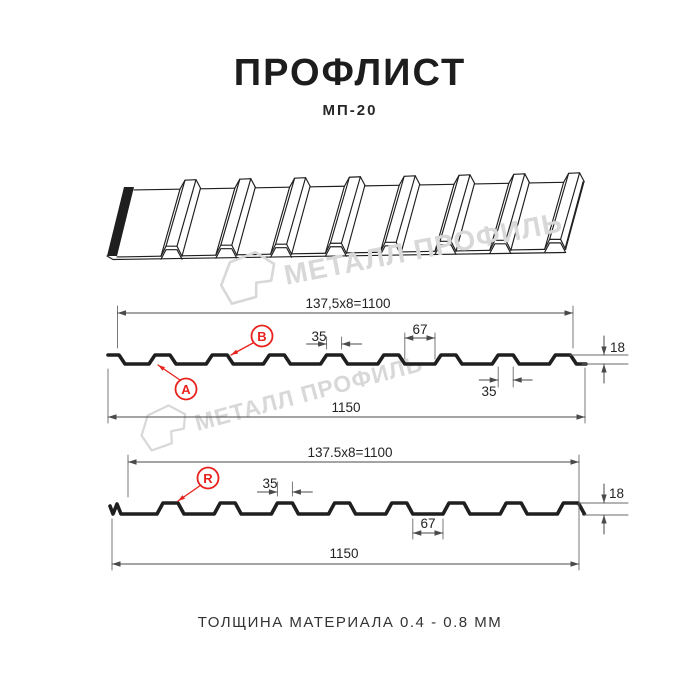 The height and width of the screenshot is (700, 700). What do you see at coordinates (419, 329) in the screenshot?
I see `dim-pan-width-top: 67` at bounding box center [419, 329].